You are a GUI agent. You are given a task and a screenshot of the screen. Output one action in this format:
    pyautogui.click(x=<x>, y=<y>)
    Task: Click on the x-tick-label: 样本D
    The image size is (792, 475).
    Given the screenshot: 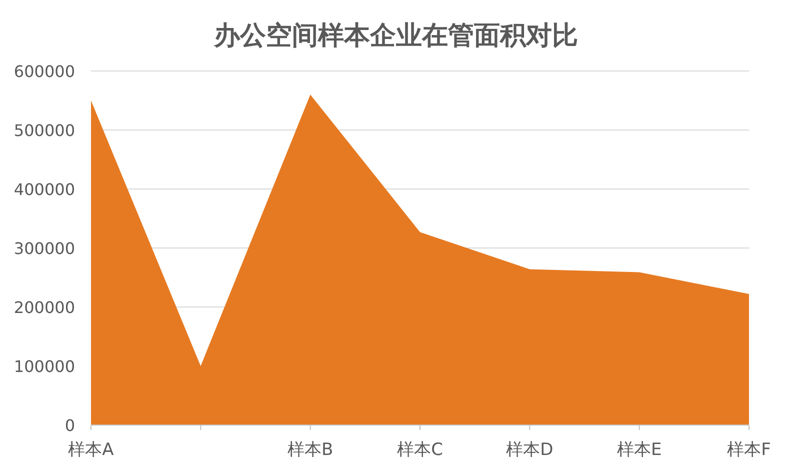 What is the action you would take?
    pyautogui.click(x=530, y=450)
    